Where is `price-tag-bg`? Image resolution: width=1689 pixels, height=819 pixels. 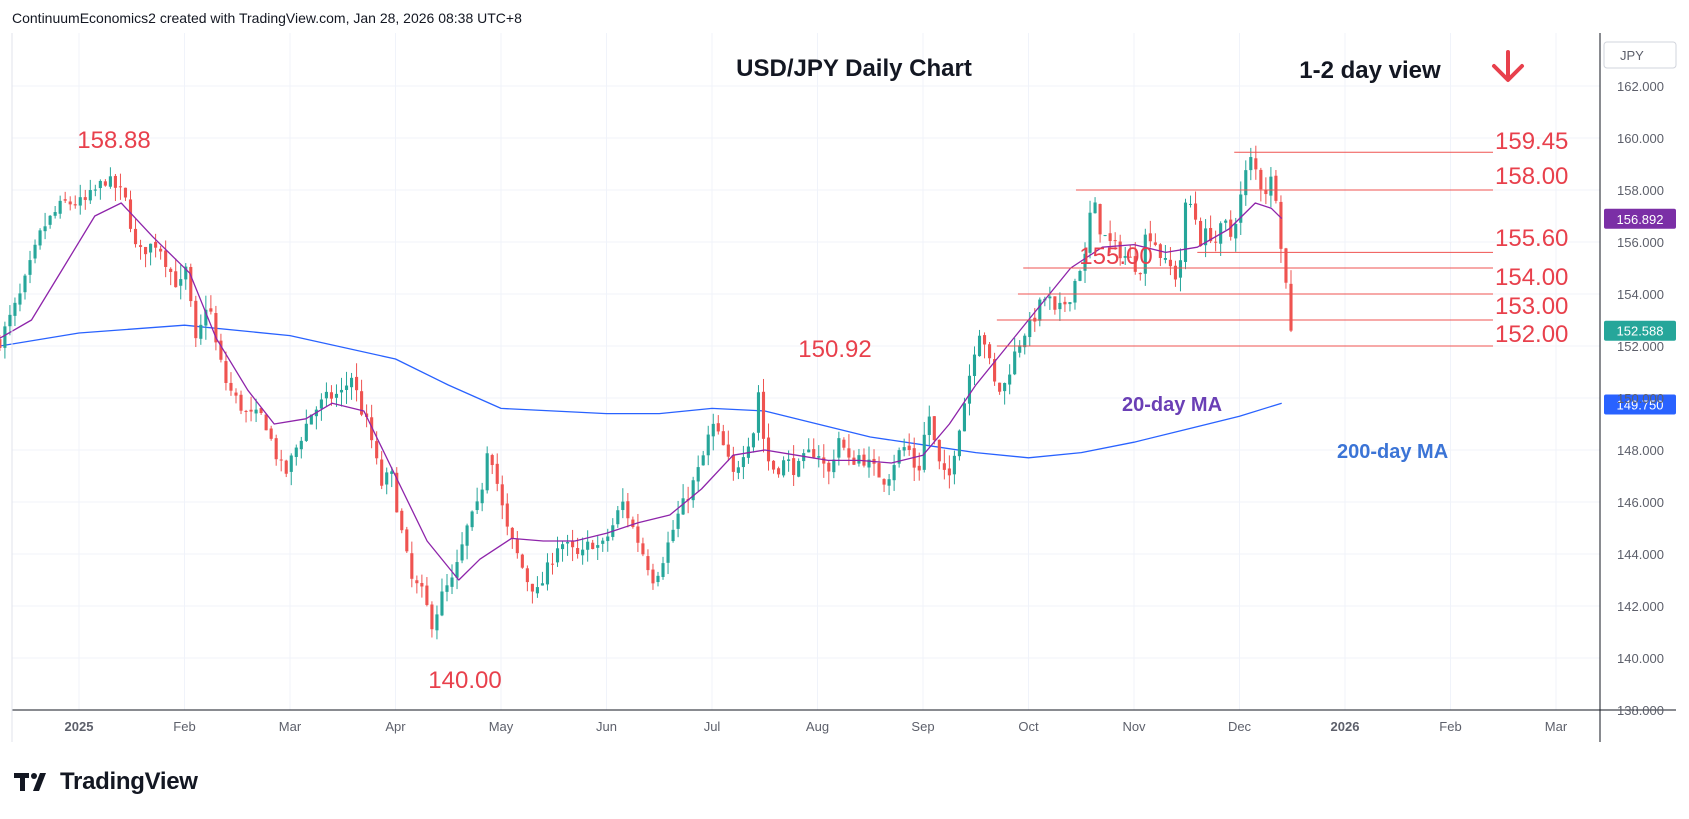
price-tag-bg is located at coordinates (1640, 330).